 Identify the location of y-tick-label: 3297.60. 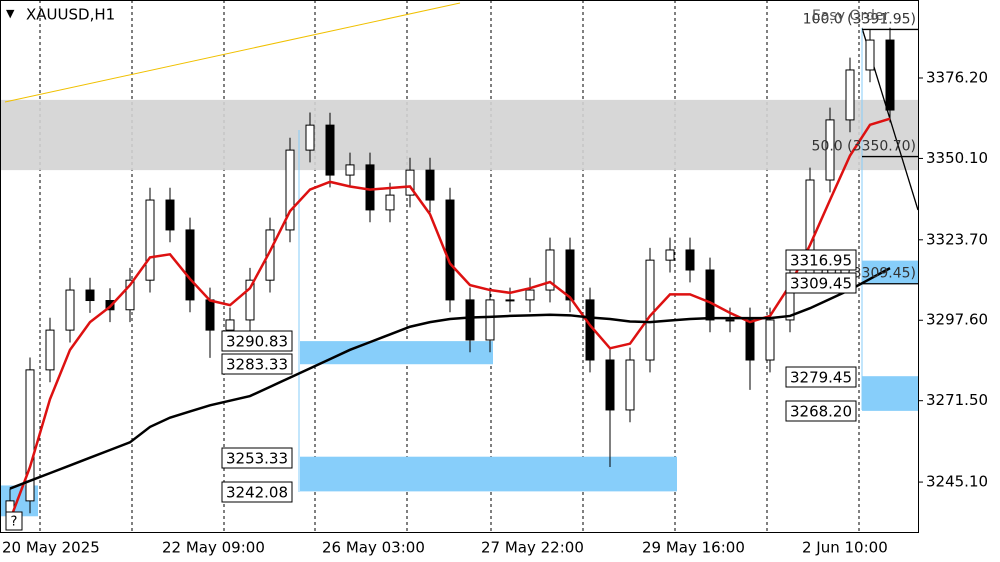
(957, 320).